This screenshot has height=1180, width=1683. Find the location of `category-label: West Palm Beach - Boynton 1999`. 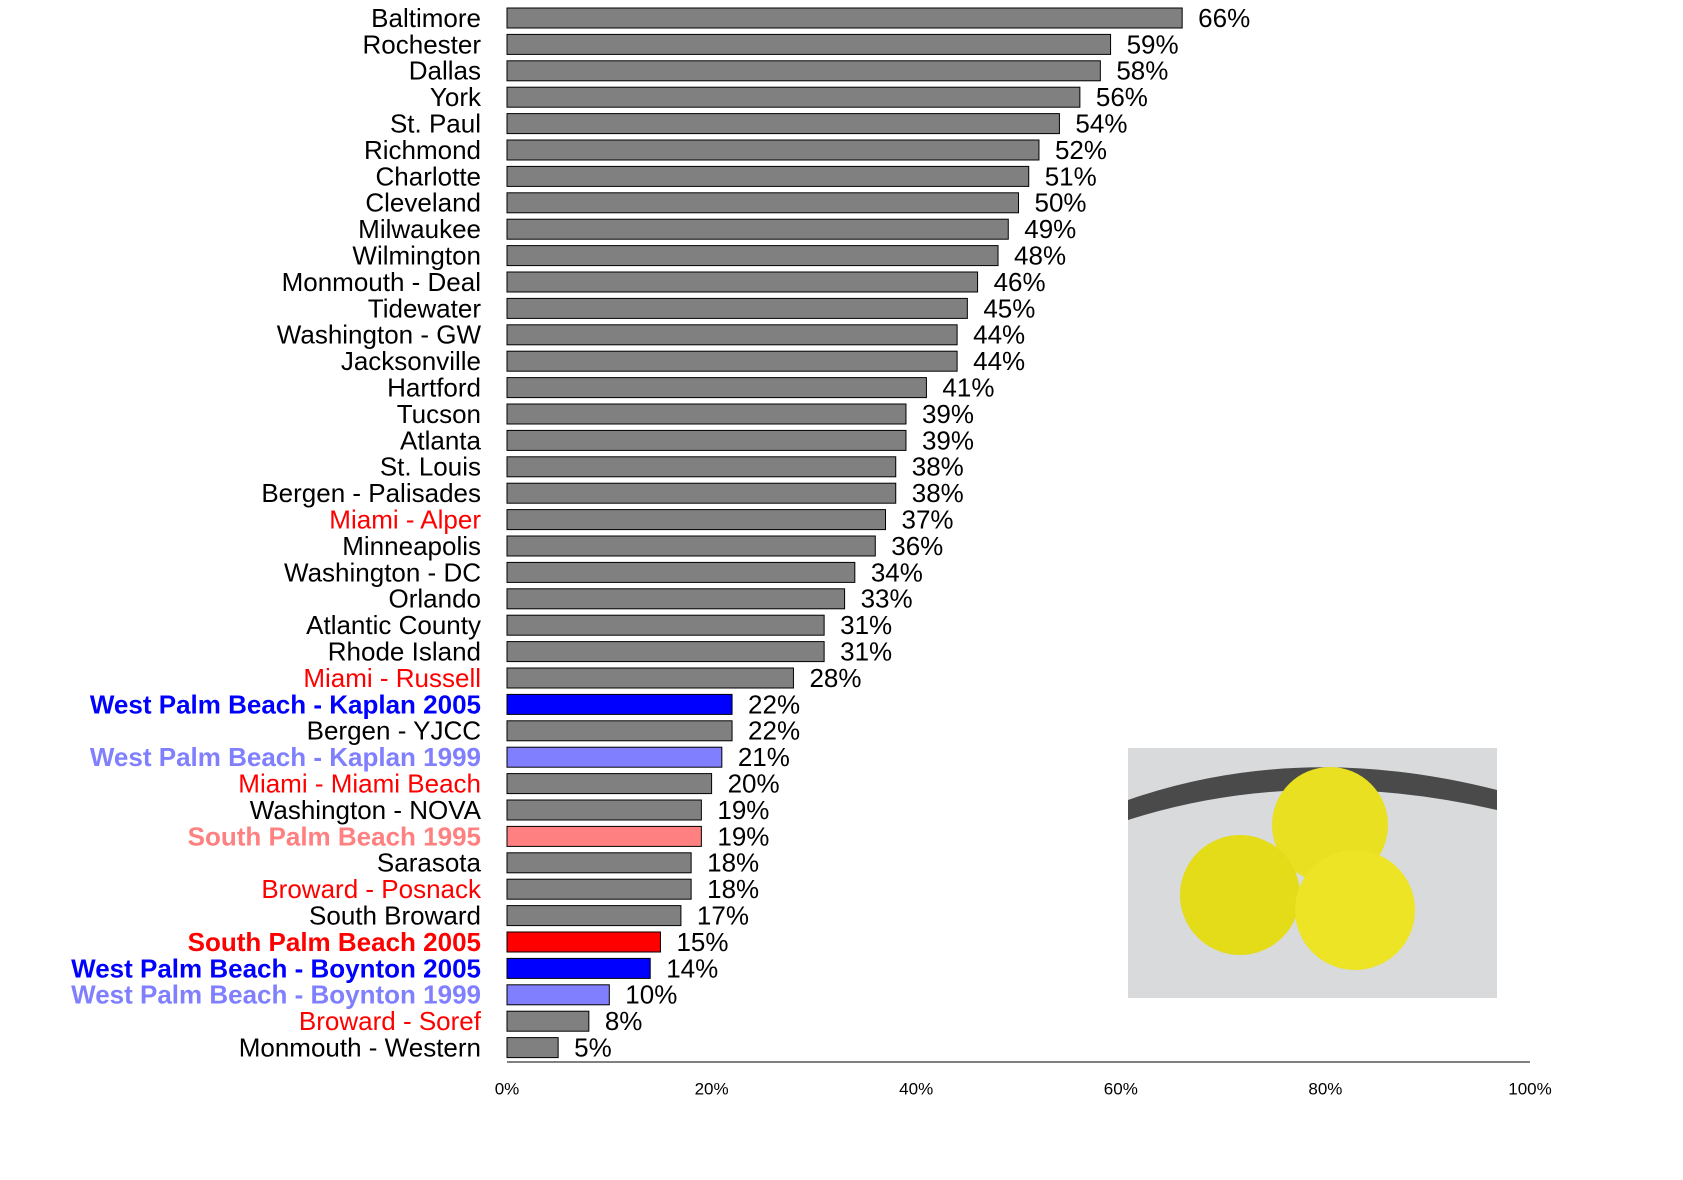

category-label: West Palm Beach - Boynton 1999 is located at coordinates (276, 995).